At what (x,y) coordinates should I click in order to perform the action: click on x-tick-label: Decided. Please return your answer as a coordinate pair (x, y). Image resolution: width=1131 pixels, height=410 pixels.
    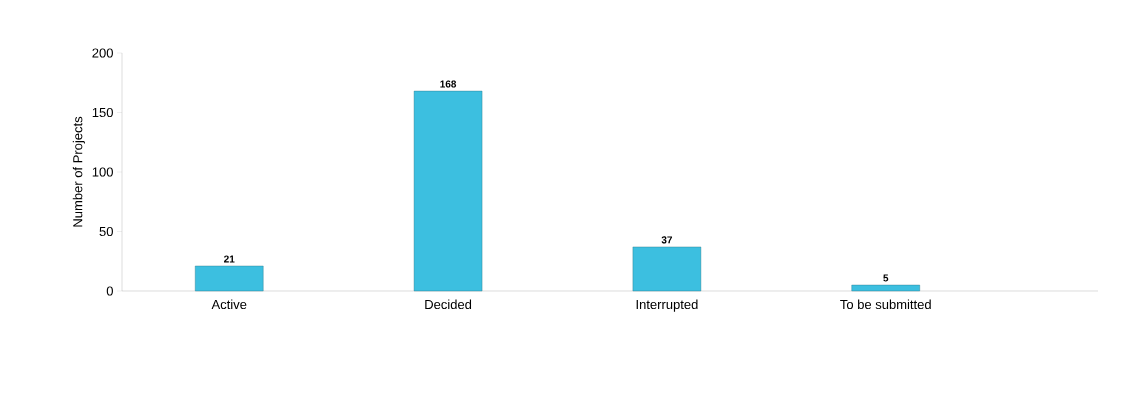
    Looking at the image, I should click on (448, 304).